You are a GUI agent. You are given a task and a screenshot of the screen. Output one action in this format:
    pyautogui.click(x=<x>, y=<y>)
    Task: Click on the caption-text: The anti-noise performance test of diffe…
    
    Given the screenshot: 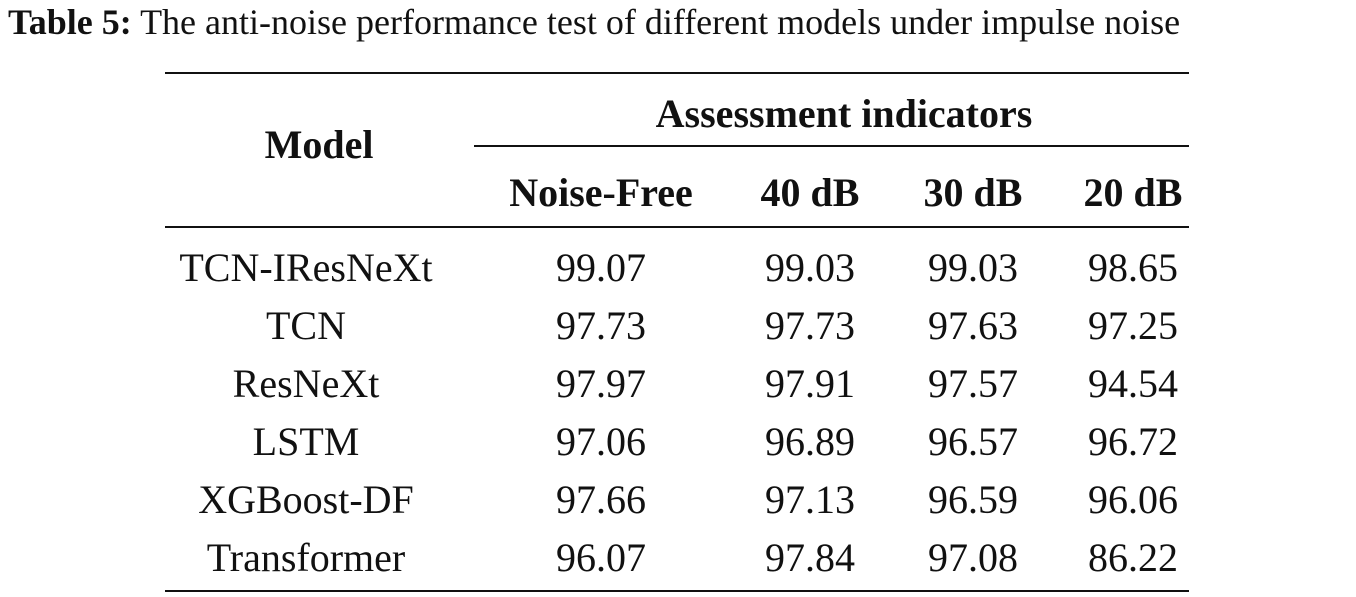 What is the action you would take?
    pyautogui.click(x=660, y=22)
    